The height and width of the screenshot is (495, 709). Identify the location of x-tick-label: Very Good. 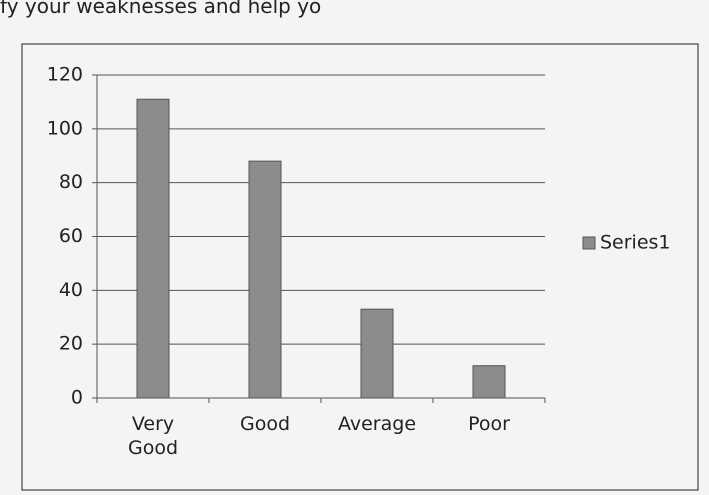
(153, 436).